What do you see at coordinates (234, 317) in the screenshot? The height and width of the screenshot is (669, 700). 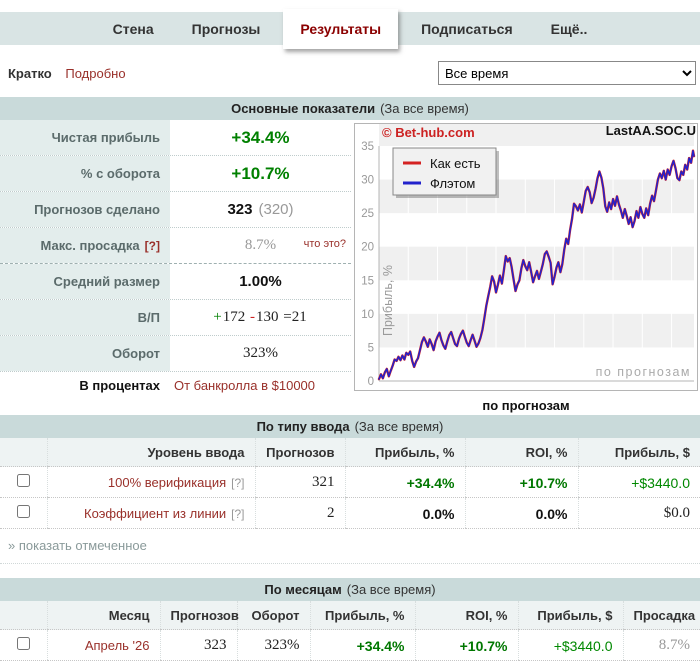 I see `win-count: 172` at bounding box center [234, 317].